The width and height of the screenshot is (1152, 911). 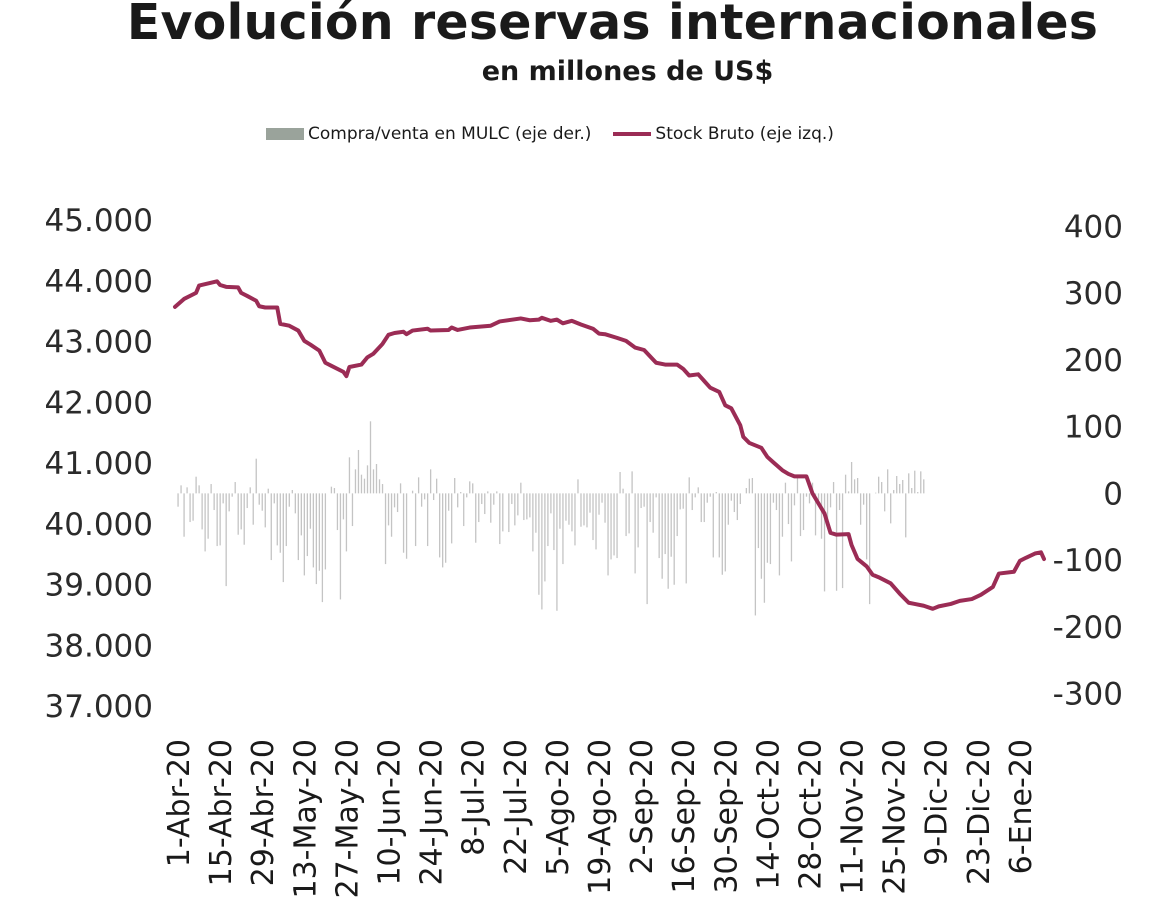 What do you see at coordinates (99, 282) in the screenshot?
I see `left-tick-label: 44.000` at bounding box center [99, 282].